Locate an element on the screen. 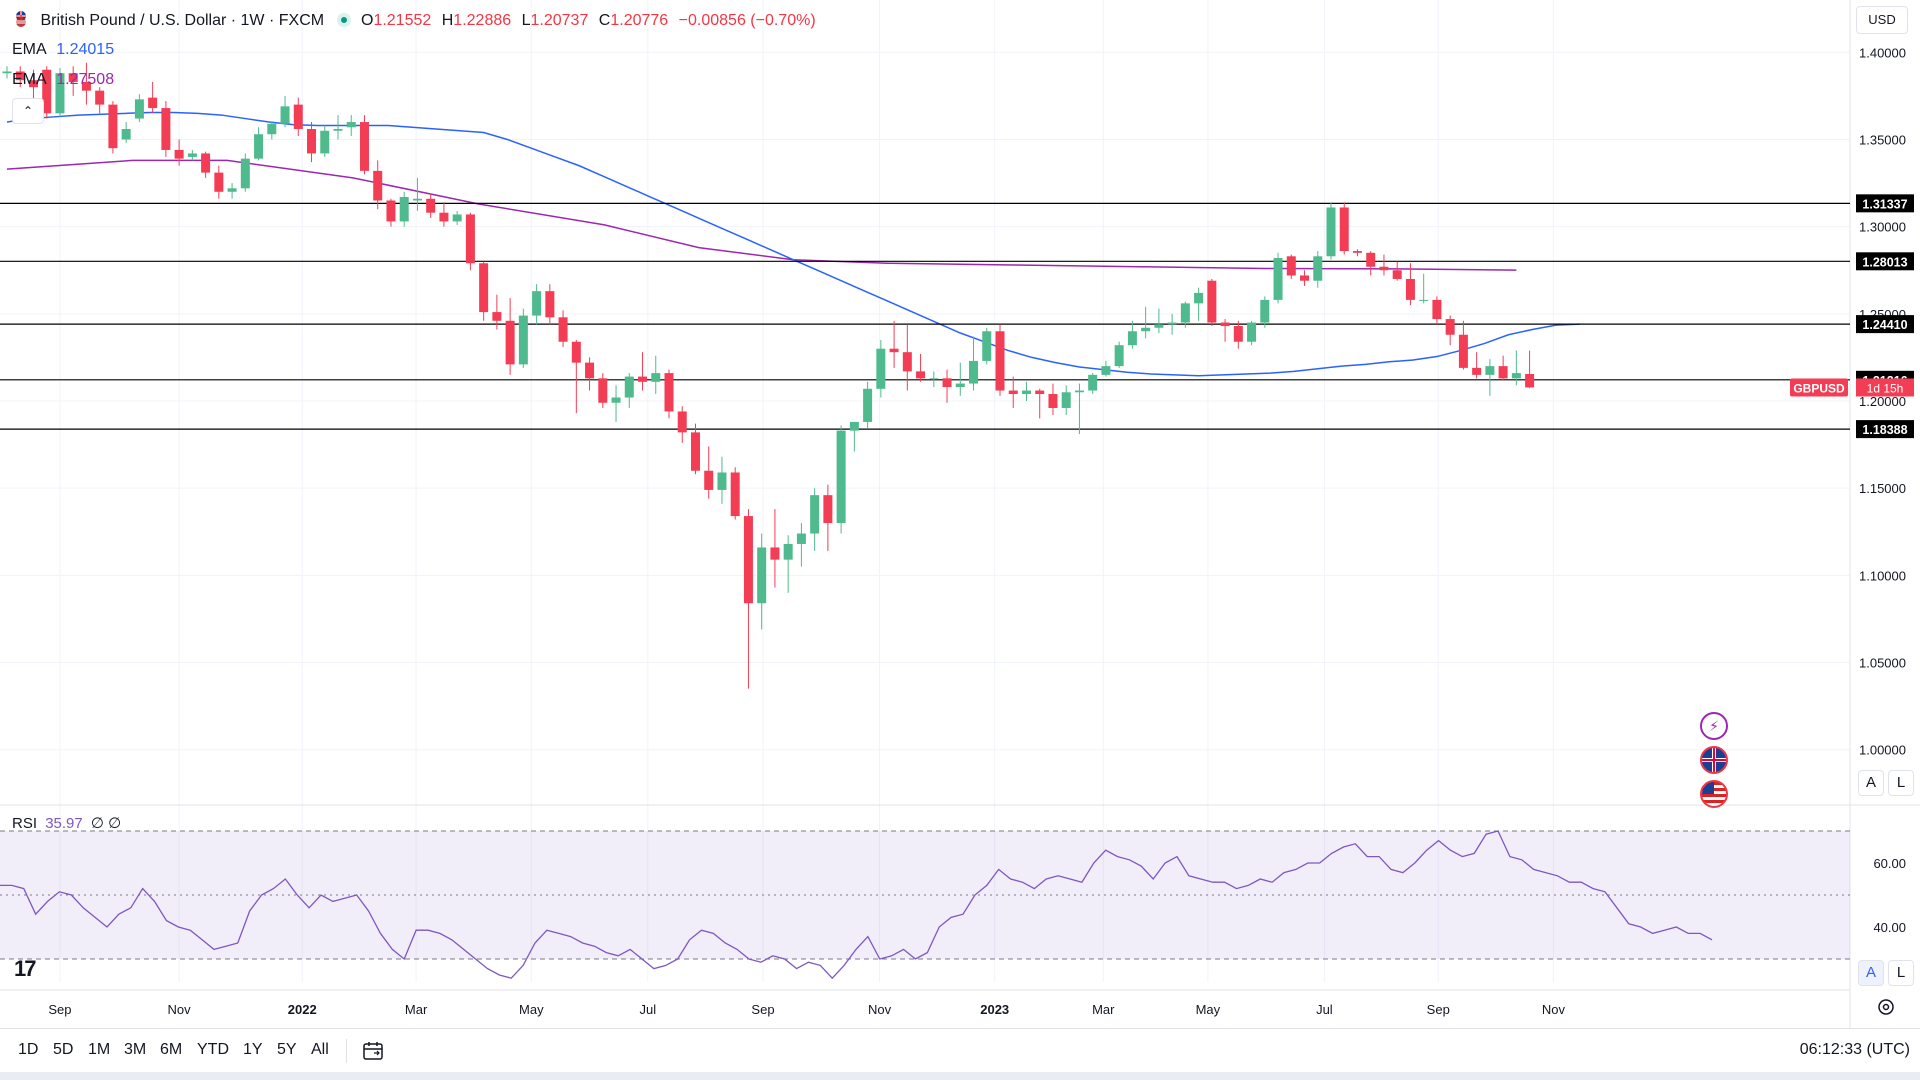  auto-scale-toggle-main: A is located at coordinates (1871, 783).